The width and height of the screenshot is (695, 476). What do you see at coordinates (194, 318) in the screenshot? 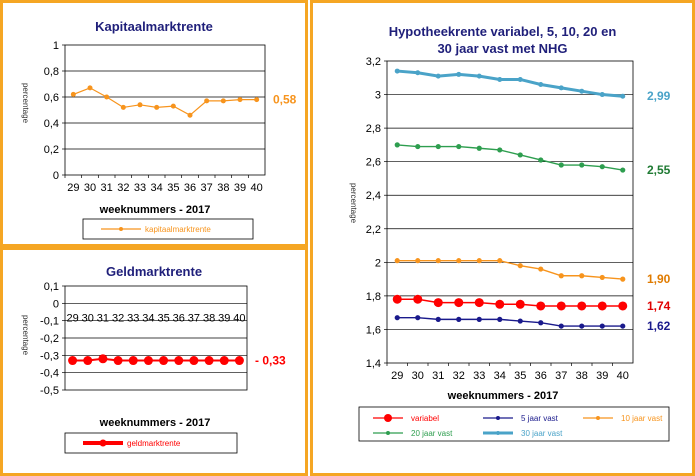
I see `x-tick-label: 37` at bounding box center [194, 318].